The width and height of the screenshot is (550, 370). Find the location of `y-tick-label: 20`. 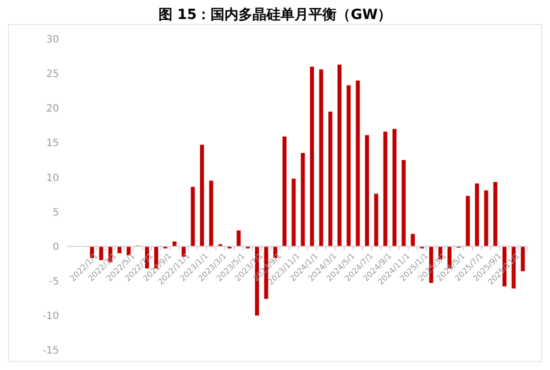

y-tick-label: 20 is located at coordinates (52, 109).